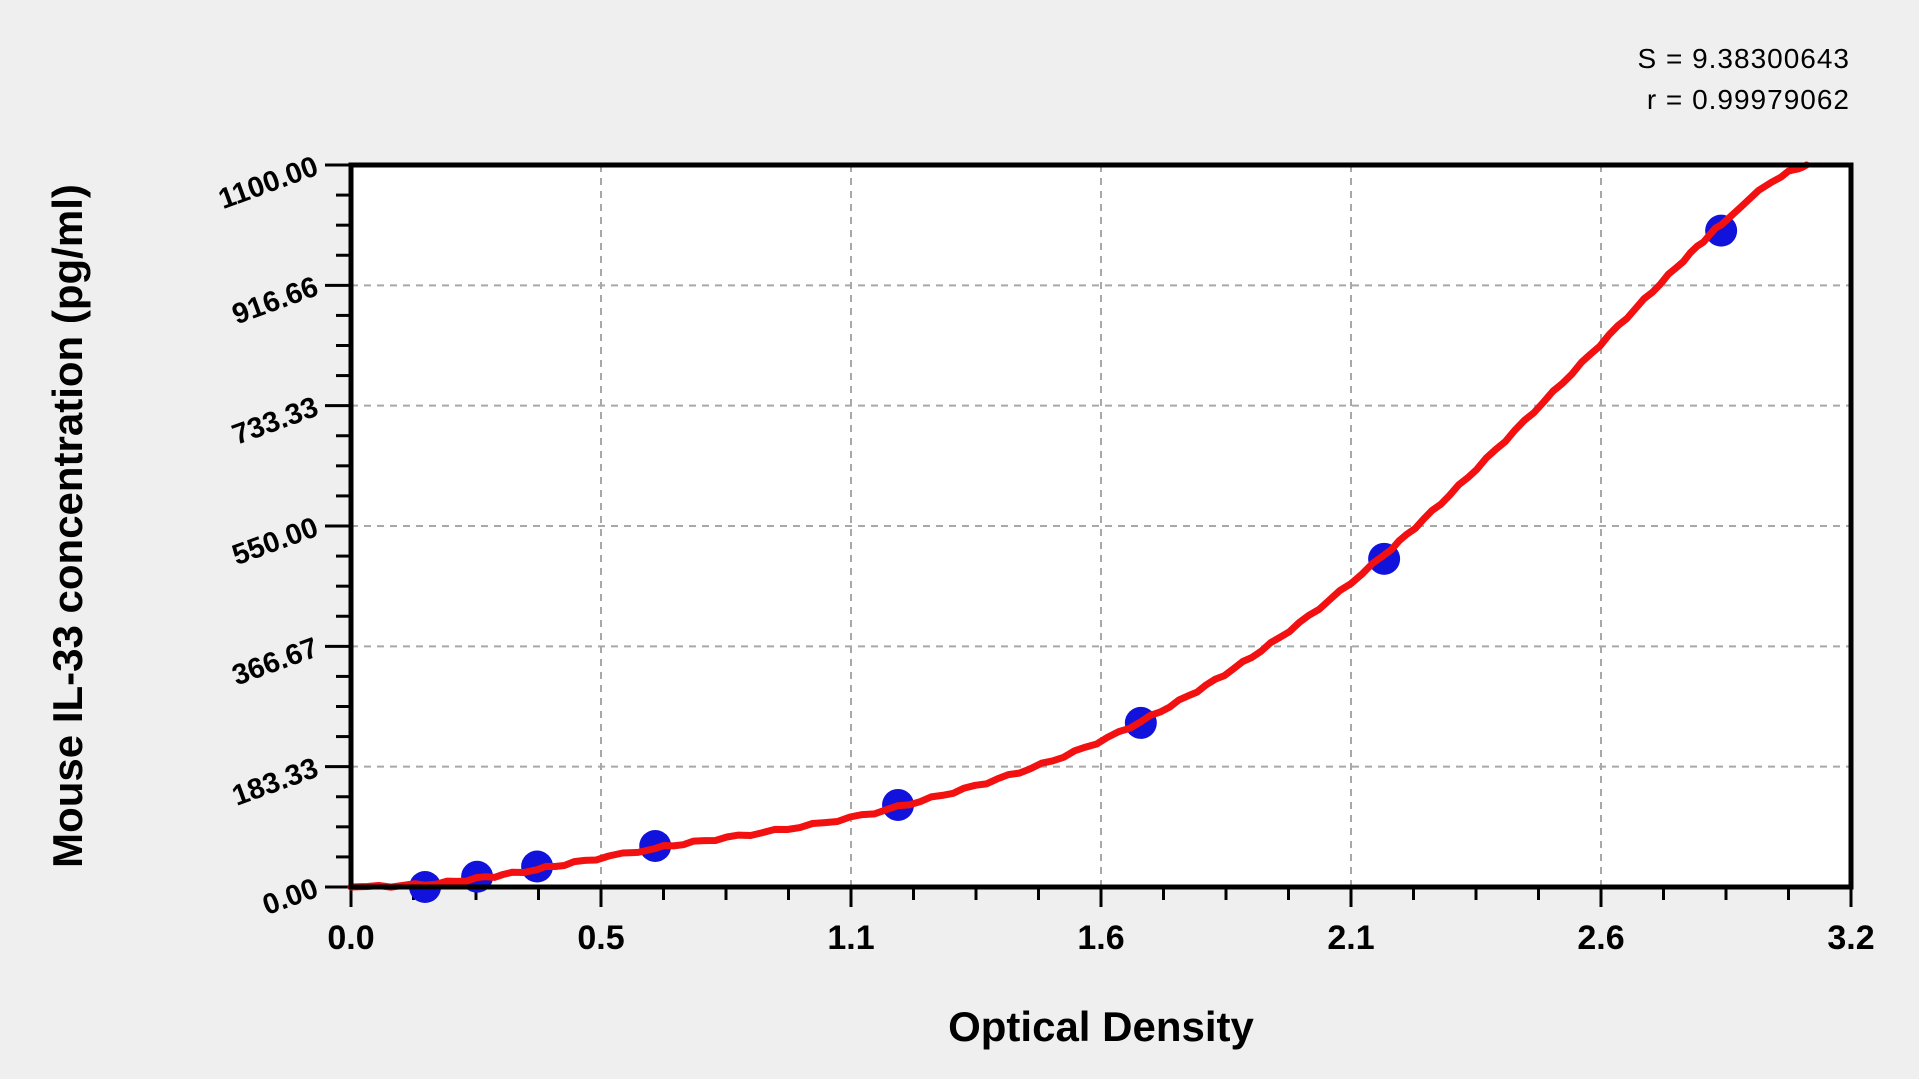 The image size is (1919, 1079). Describe the element at coordinates (1100, 938) in the screenshot. I see `x-tick-label: 1.6` at that location.